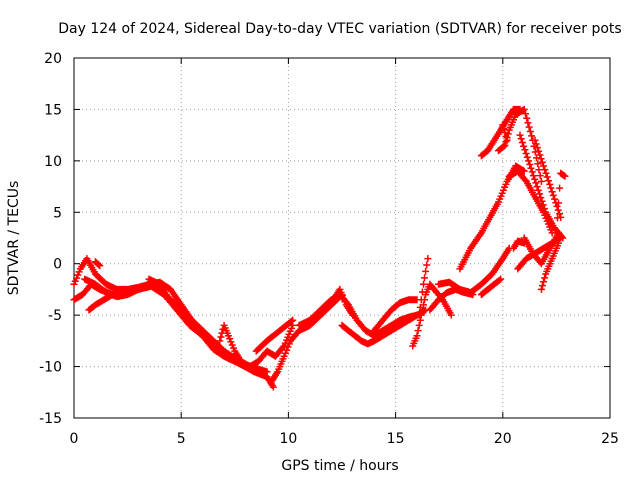 The width and height of the screenshot is (640, 480). What do you see at coordinates (55, 316) in the screenshot?
I see `y-tick-label: -5` at bounding box center [55, 316].